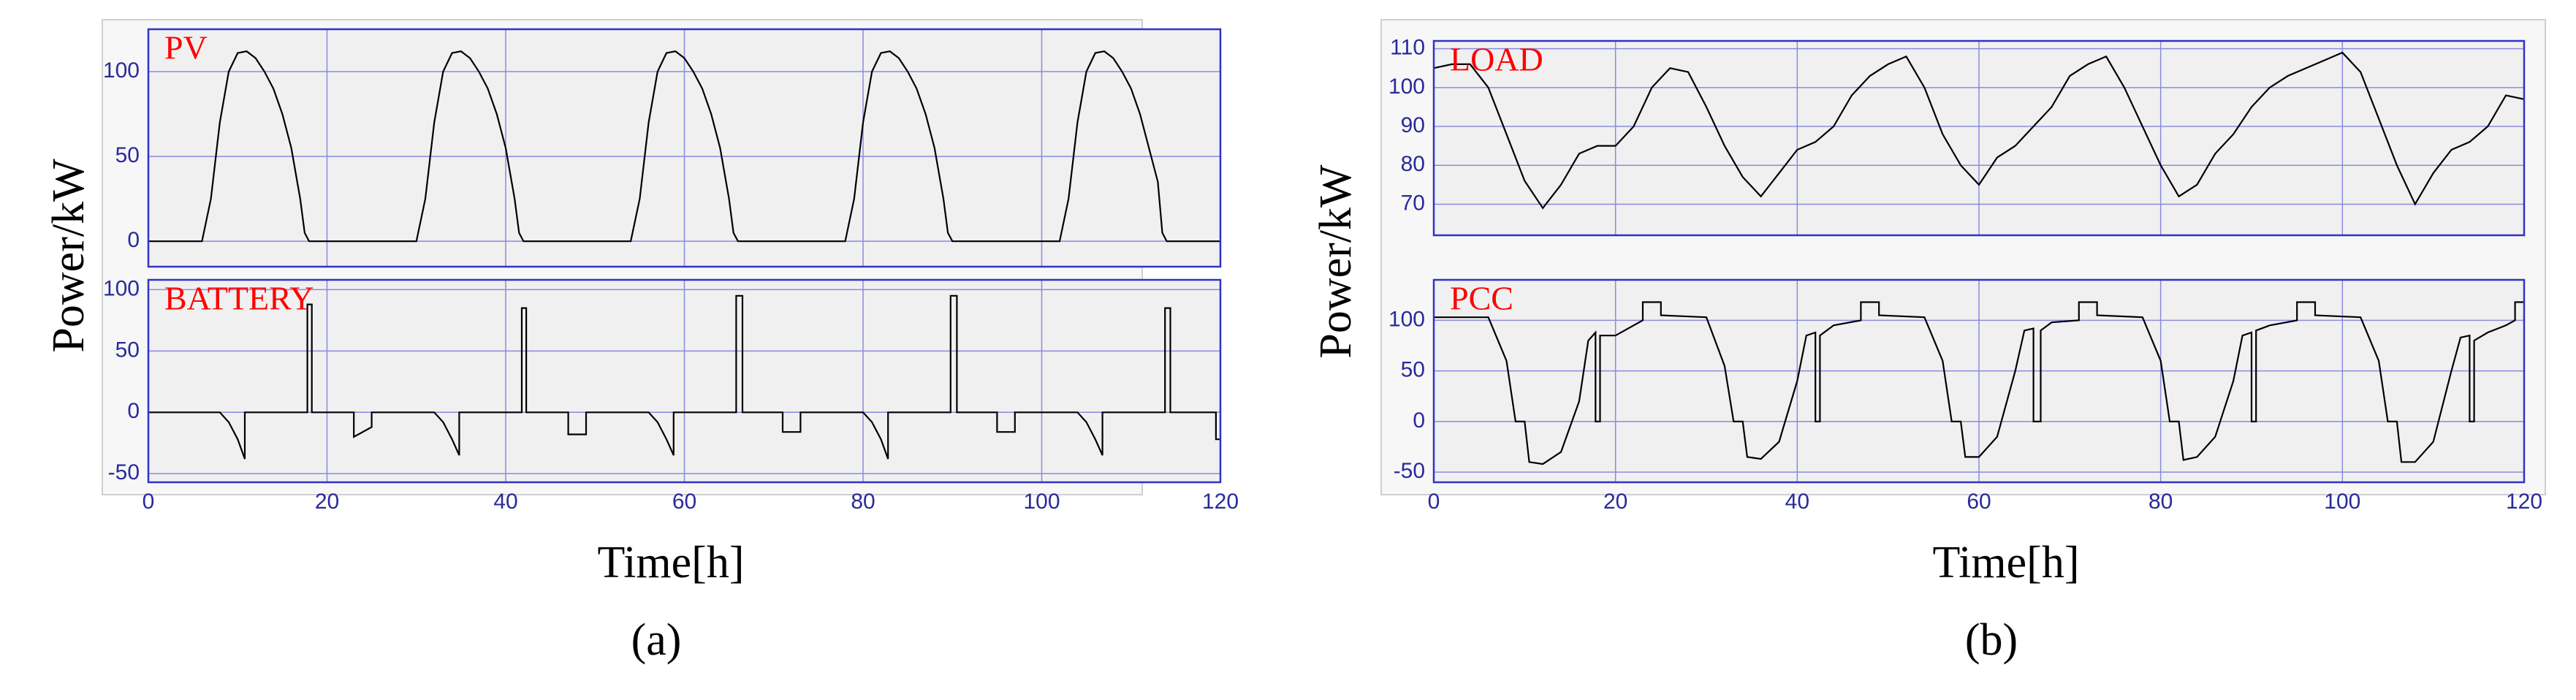  What do you see at coordinates (1407, 48) in the screenshot?
I see `y-tick-label: 110` at bounding box center [1407, 48].